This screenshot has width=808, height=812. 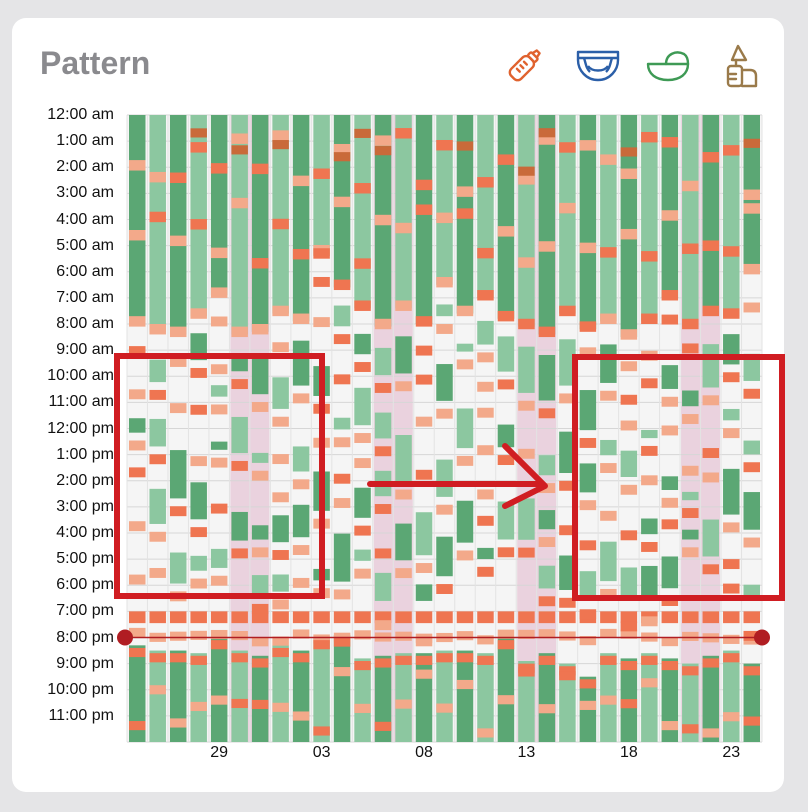 What do you see at coordinates (525, 476) in the screenshot?
I see `annotation-arrow-head` at bounding box center [525, 476].